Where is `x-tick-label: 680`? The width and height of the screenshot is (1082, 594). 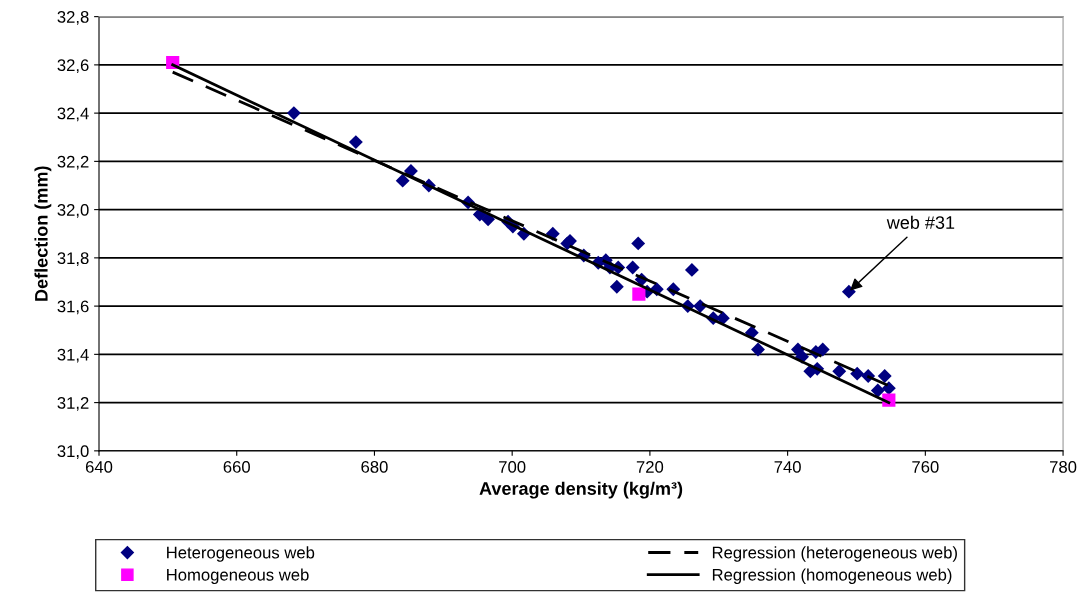
x-tick-label: 680 is located at coordinates (374, 467).